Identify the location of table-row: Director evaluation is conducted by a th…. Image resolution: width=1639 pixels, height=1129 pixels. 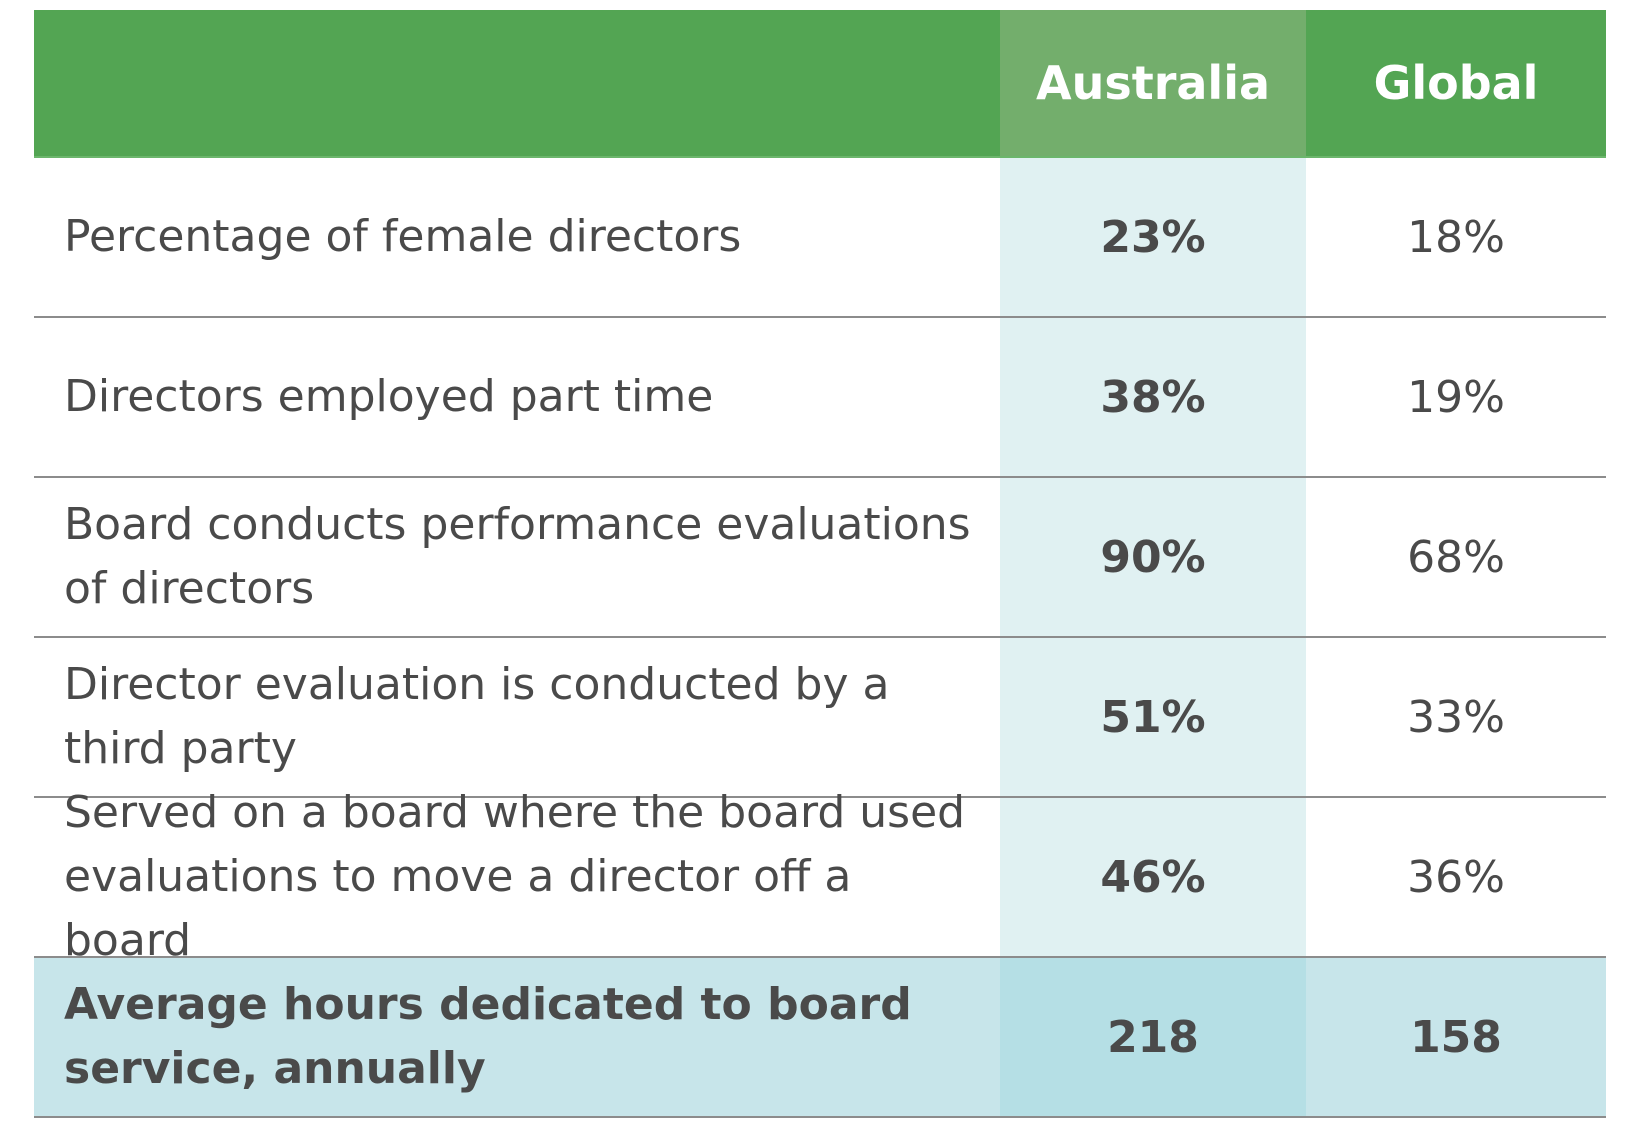
(820, 718).